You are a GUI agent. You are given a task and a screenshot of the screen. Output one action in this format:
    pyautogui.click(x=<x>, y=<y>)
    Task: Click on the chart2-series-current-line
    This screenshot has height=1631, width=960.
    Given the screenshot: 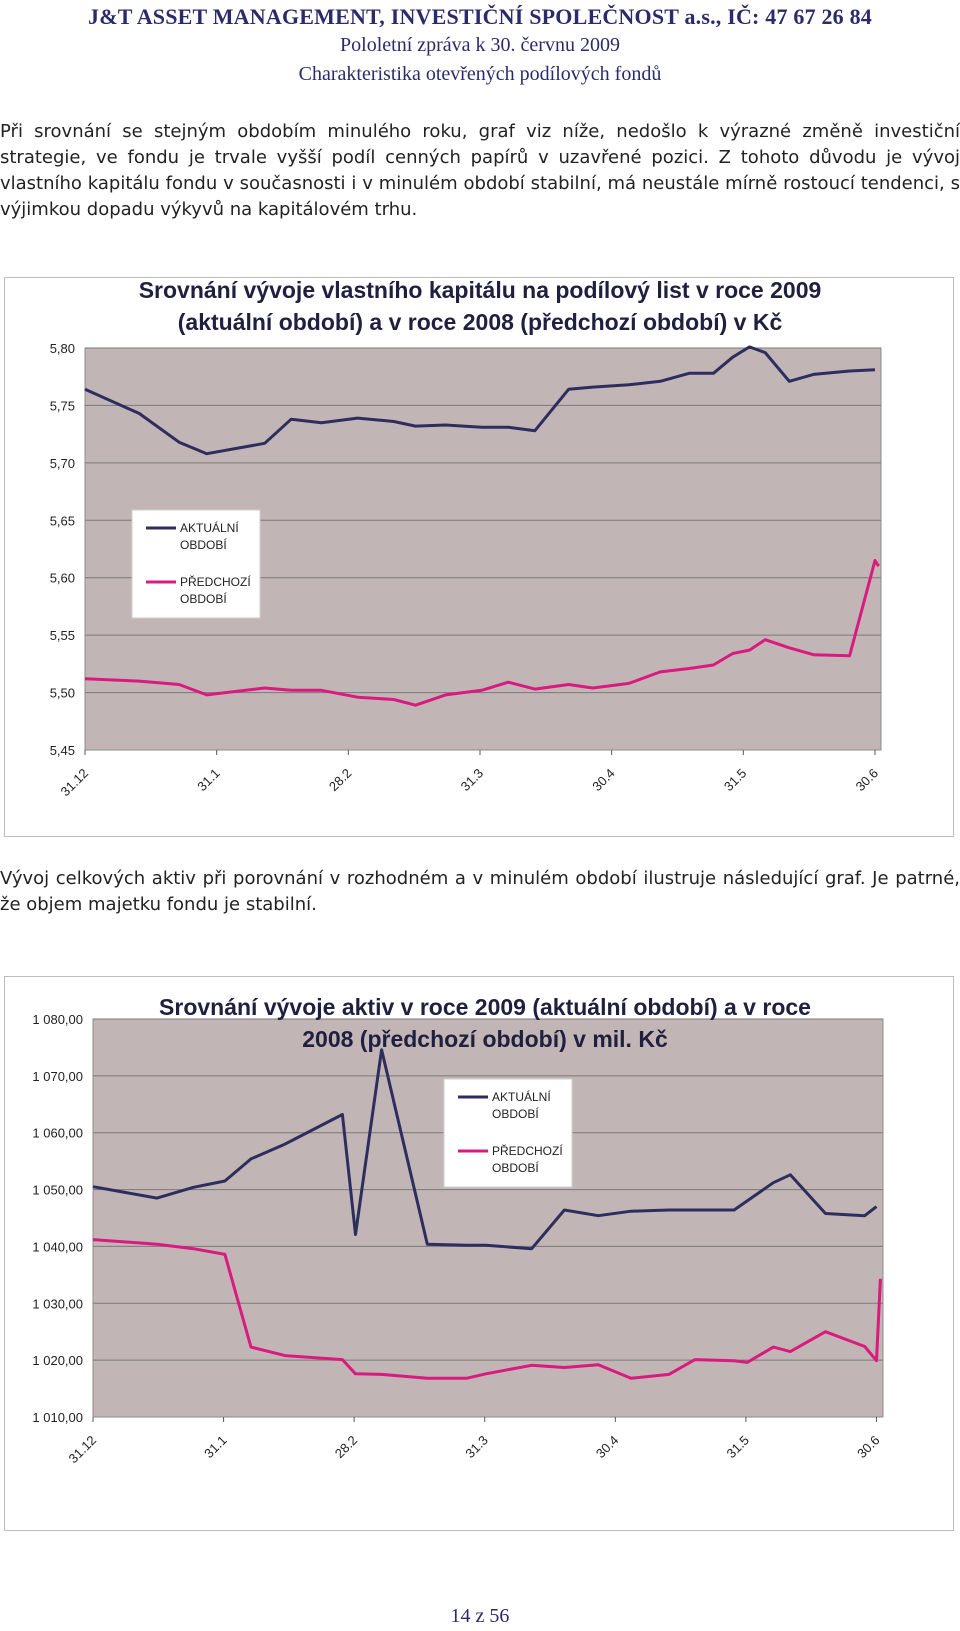 What is the action you would take?
    pyautogui.click(x=485, y=1149)
    